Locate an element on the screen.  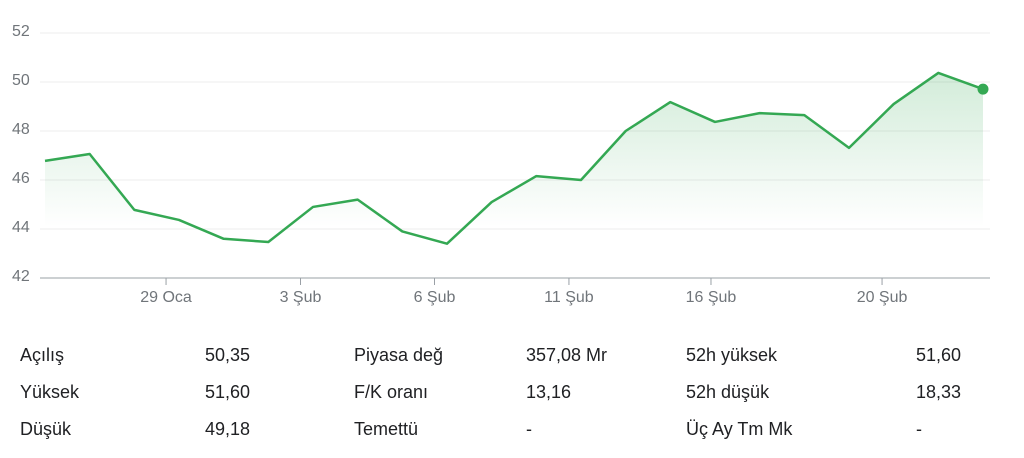
stat-label: Üç Ay Tm Mk is located at coordinates (739, 429).